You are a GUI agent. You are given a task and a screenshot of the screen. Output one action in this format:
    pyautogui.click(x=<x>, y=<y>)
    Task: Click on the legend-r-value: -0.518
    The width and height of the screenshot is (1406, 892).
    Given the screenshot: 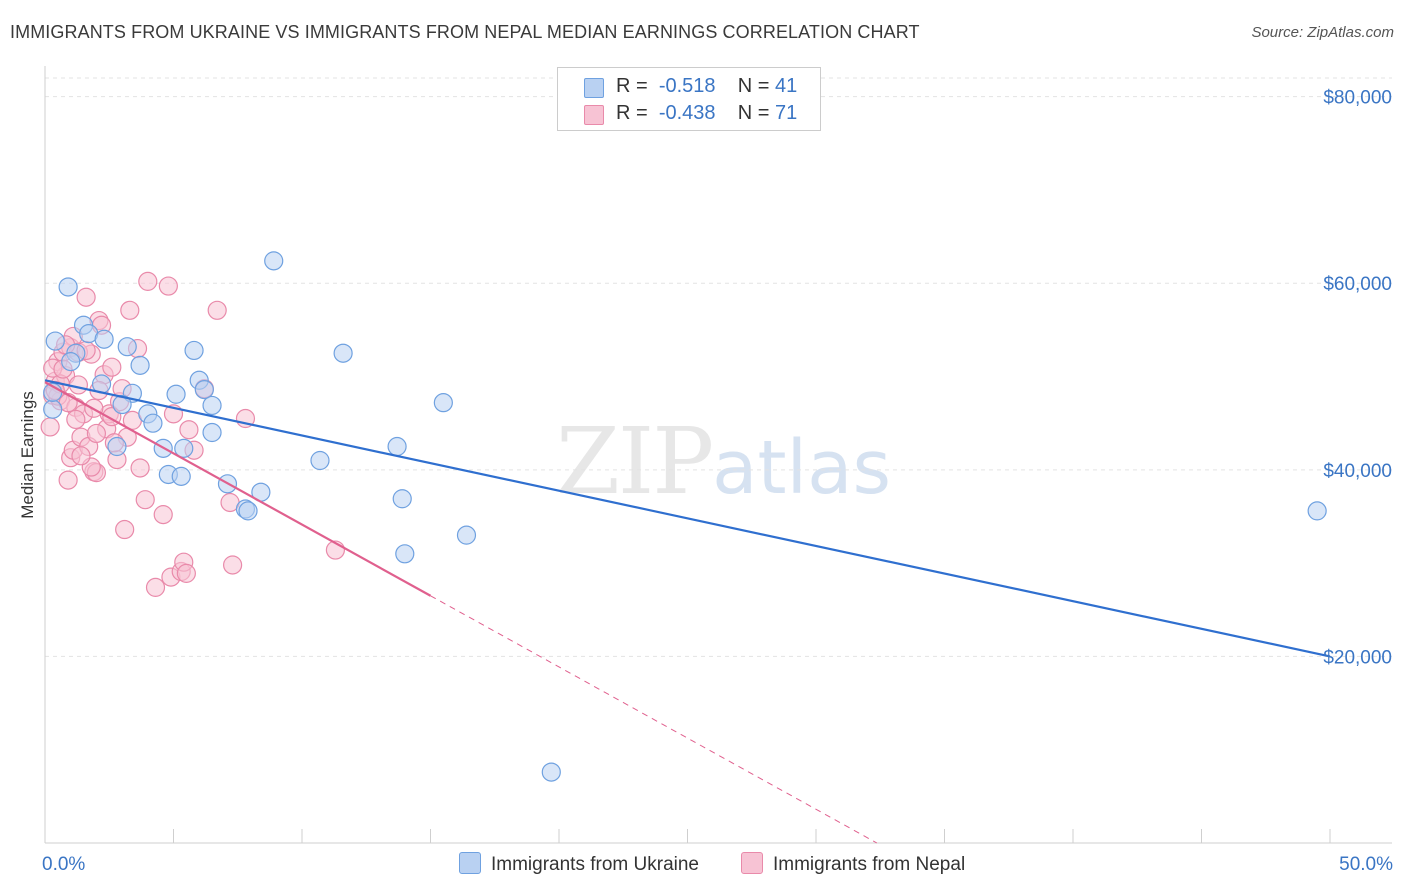 What is the action you would take?
    pyautogui.click(x=687, y=86)
    